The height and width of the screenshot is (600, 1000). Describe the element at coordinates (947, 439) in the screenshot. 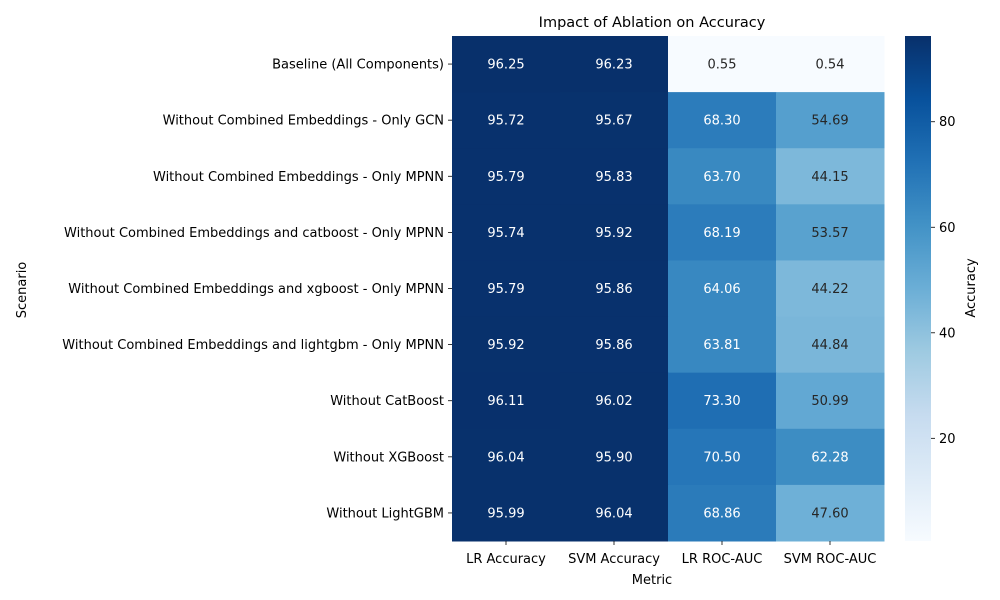

I see `colorbar-tick-label: 20` at that location.